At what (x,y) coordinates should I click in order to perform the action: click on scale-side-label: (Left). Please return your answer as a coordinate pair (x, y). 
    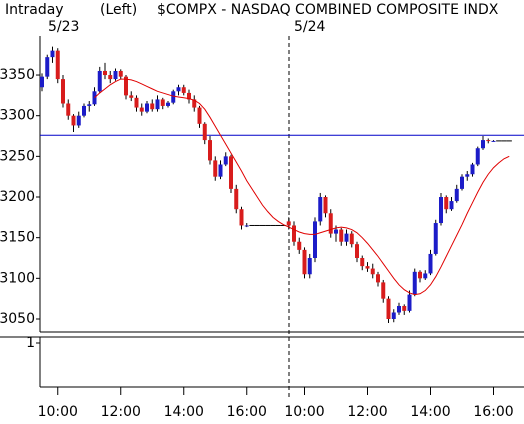
    Looking at the image, I should click on (118, 10).